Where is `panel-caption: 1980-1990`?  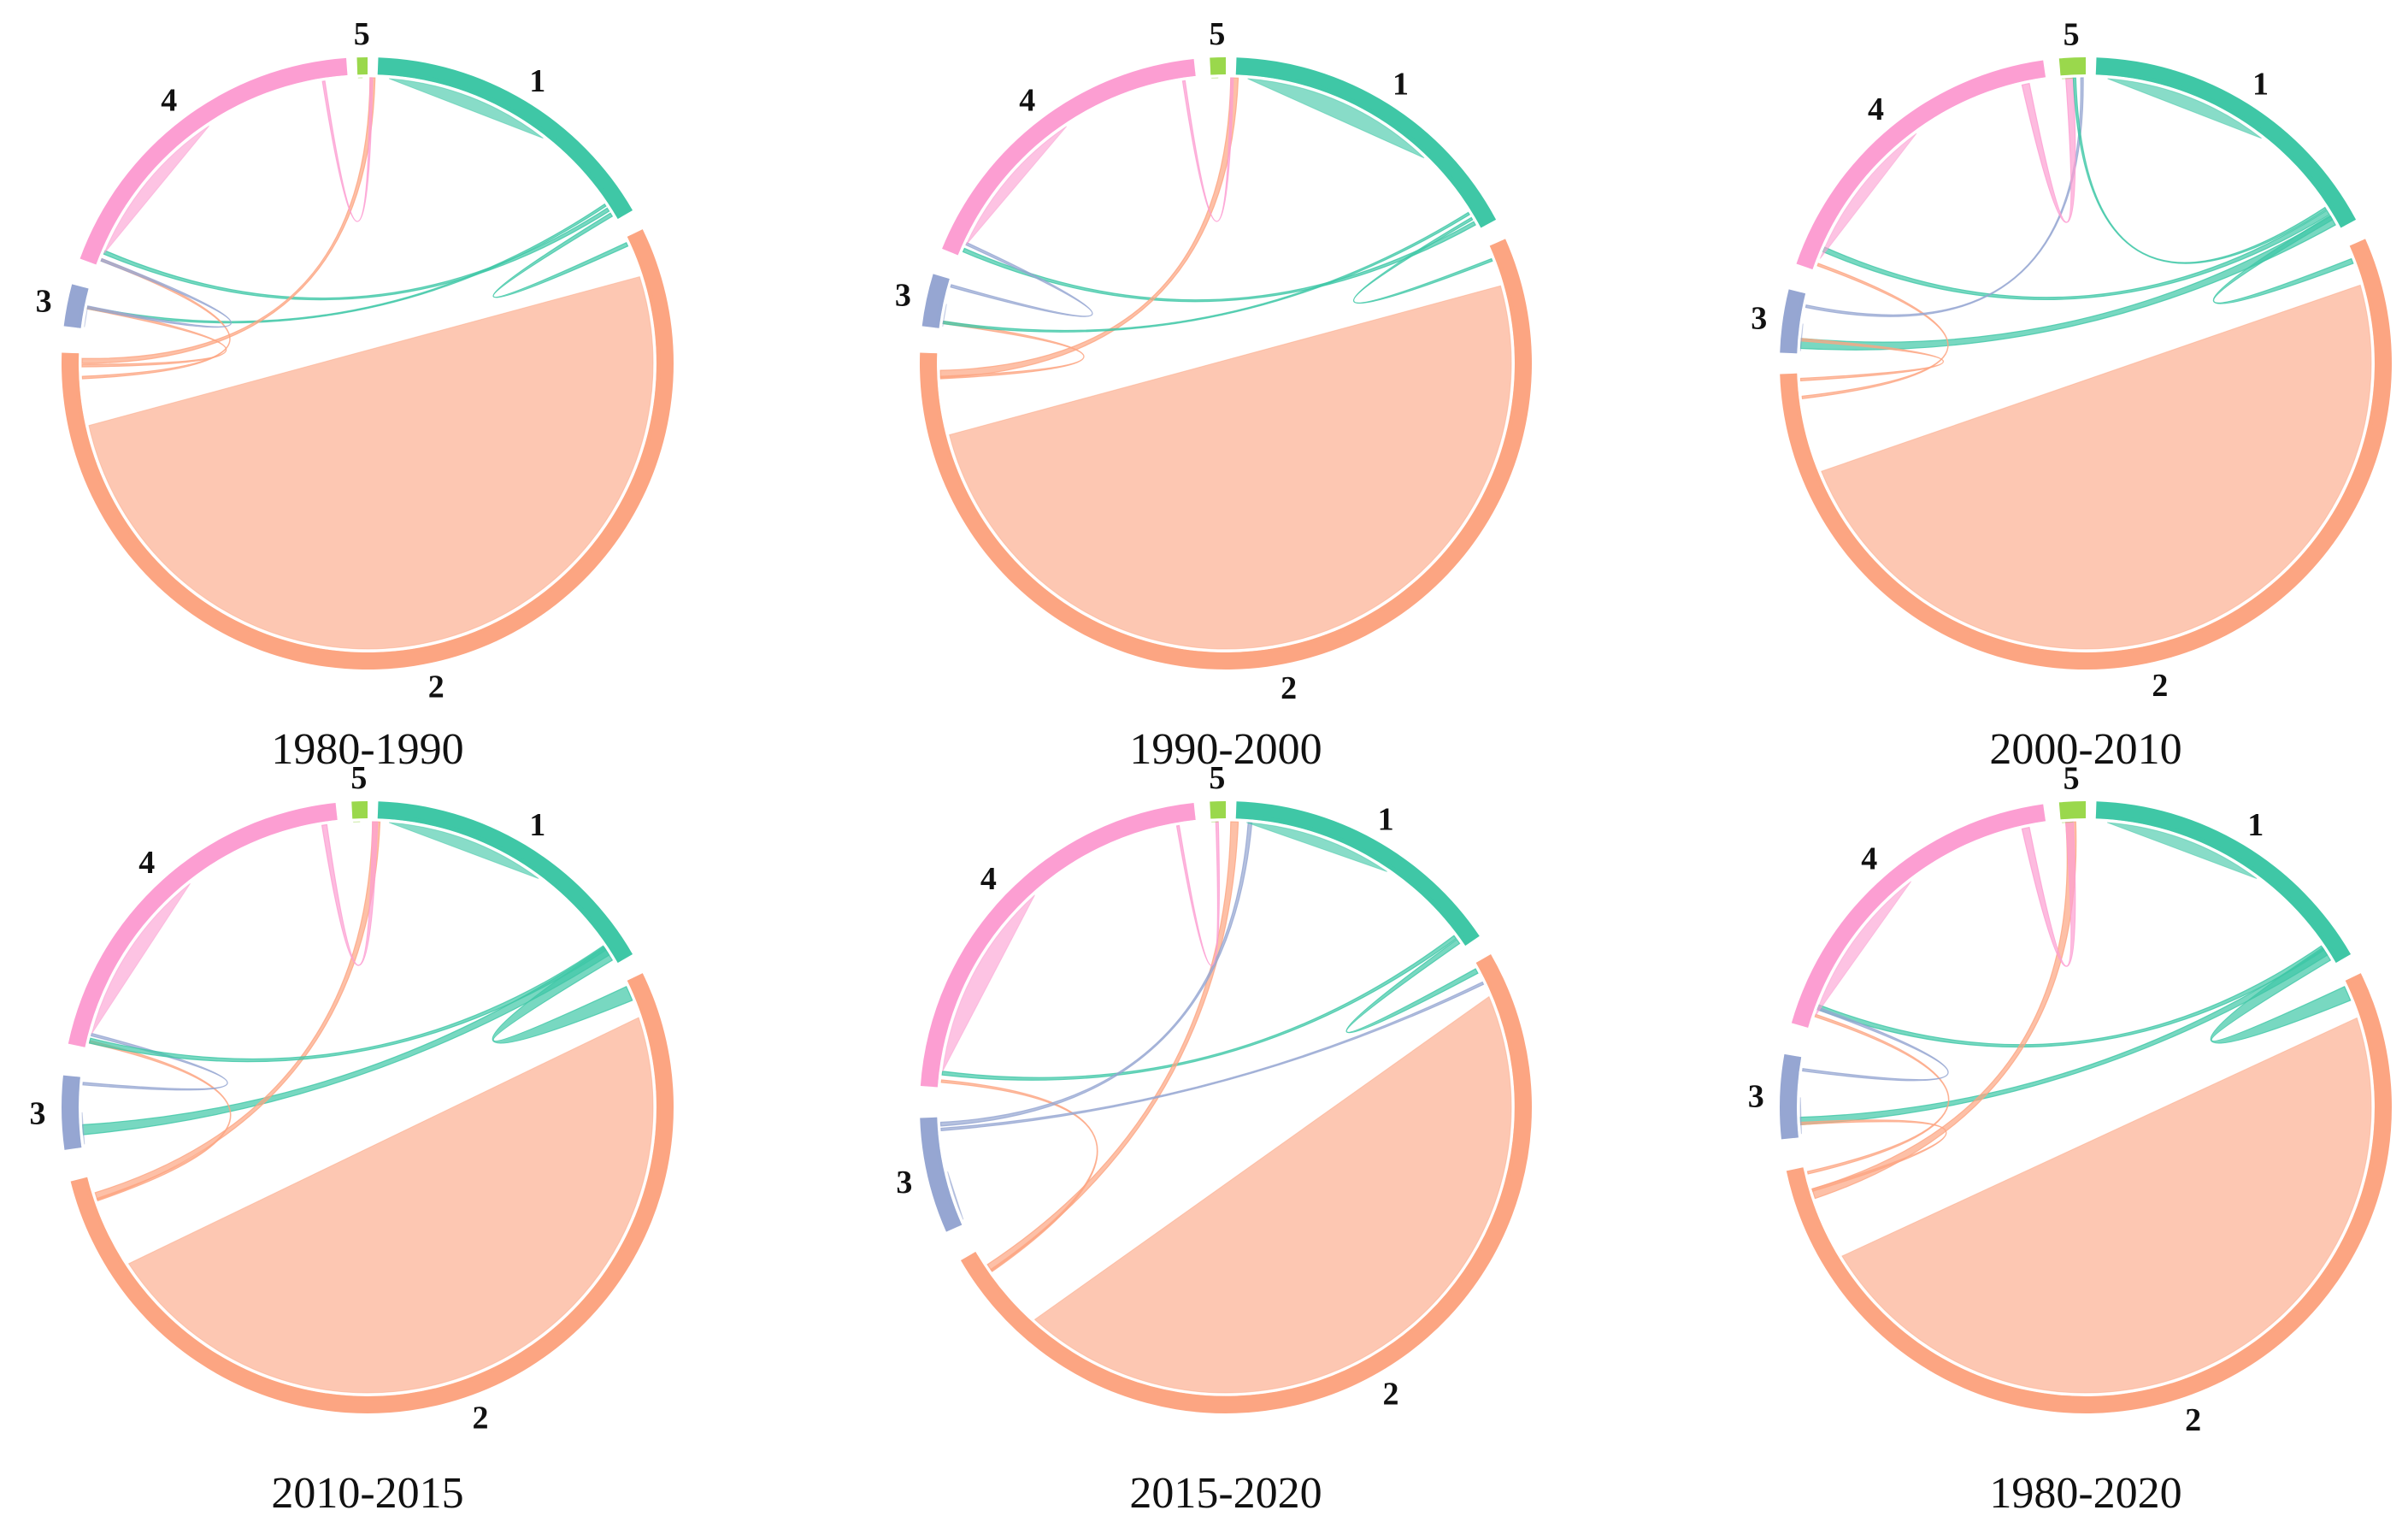
panel-caption: 1980-1990 is located at coordinates (367, 750).